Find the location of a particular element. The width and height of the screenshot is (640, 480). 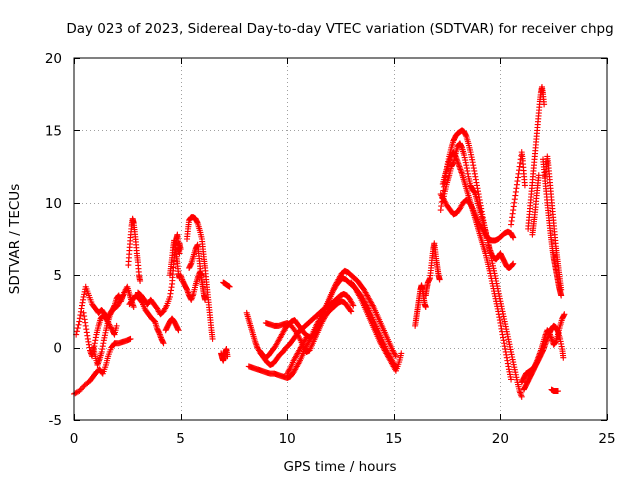

y-tick-label: 15 is located at coordinates (53, 131).